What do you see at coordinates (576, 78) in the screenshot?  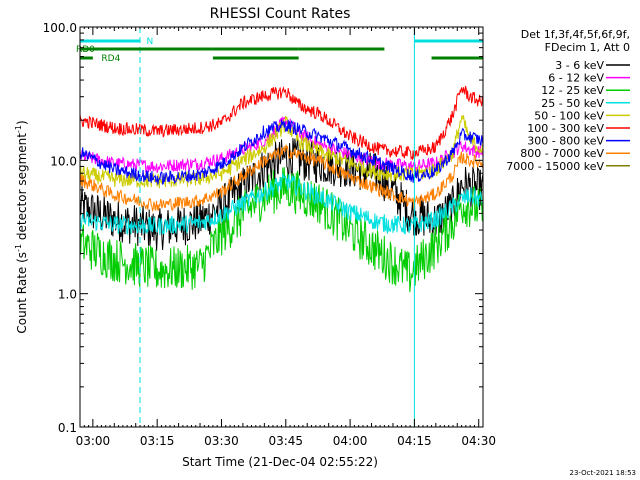 I see `legend-label: 6 - 12 keV` at bounding box center [576, 78].